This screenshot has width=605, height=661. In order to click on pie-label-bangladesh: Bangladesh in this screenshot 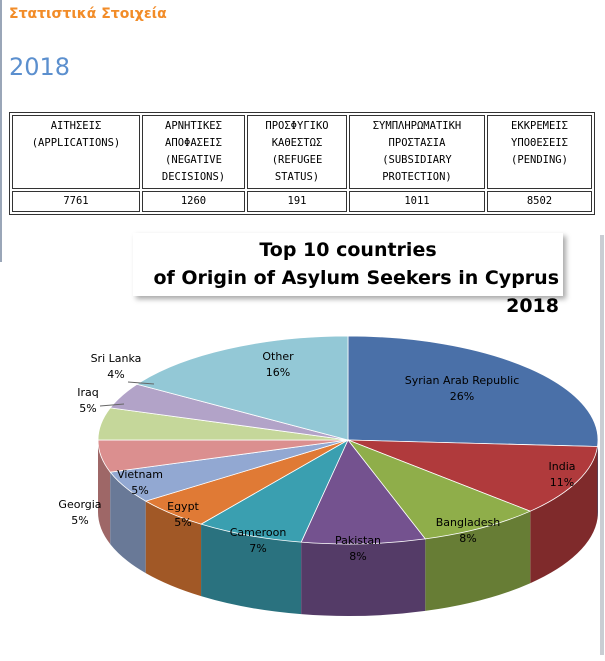, I will do `click(468, 522)`.